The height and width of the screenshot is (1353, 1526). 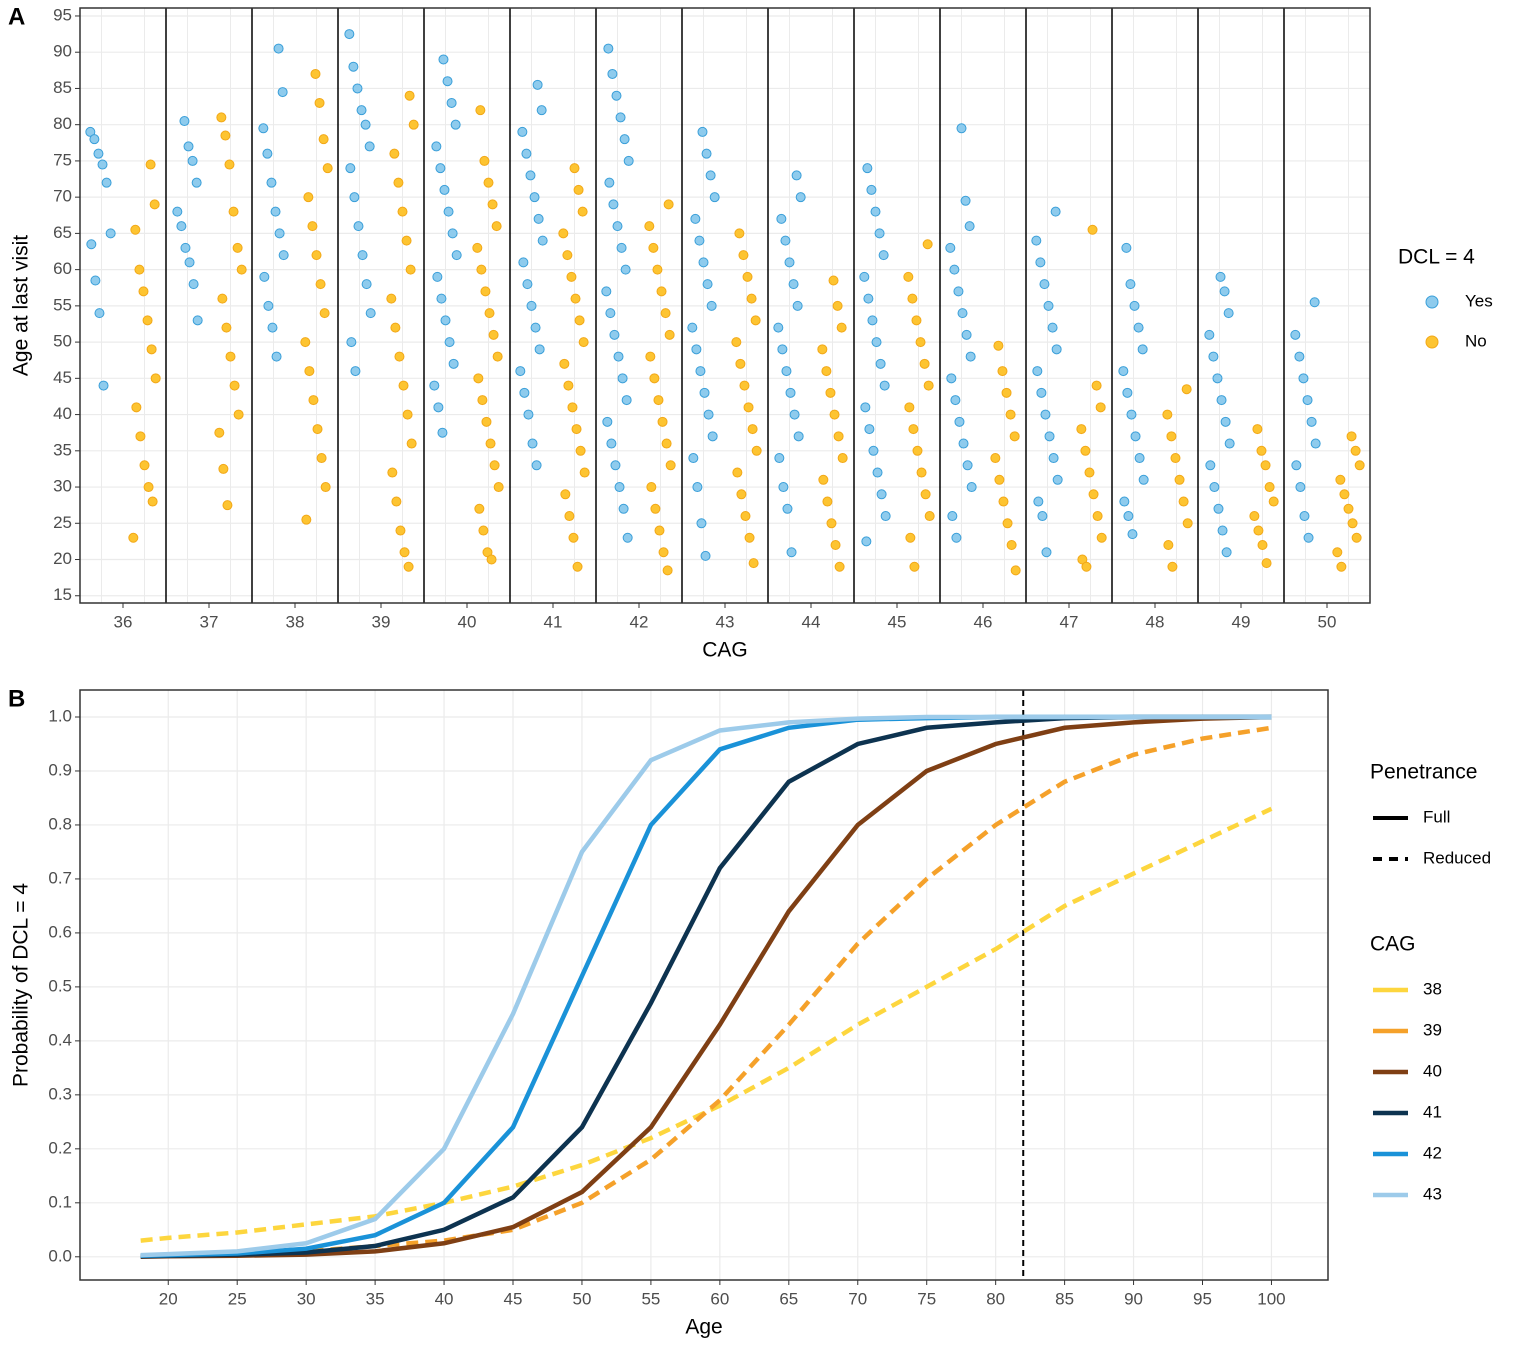 I want to click on y-tick-label: 30, so click(x=62, y=486).